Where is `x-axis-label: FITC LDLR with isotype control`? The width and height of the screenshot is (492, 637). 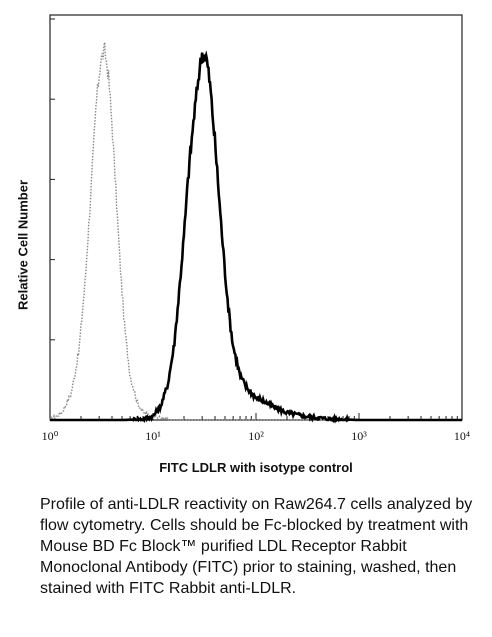
x-axis-label: FITC LDLR with isotype control is located at coordinates (256, 467).